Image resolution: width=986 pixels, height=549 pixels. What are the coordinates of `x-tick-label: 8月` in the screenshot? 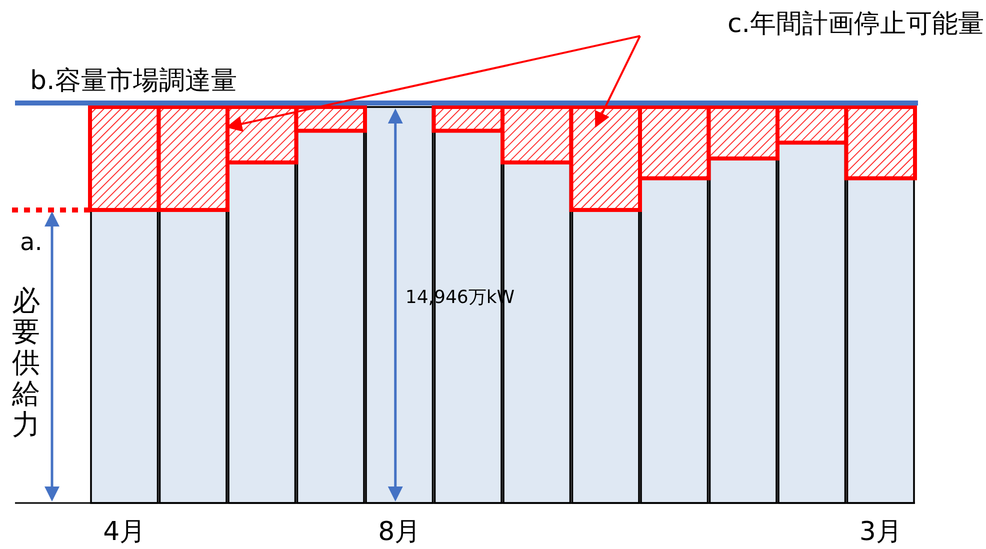 It's located at (399, 532).